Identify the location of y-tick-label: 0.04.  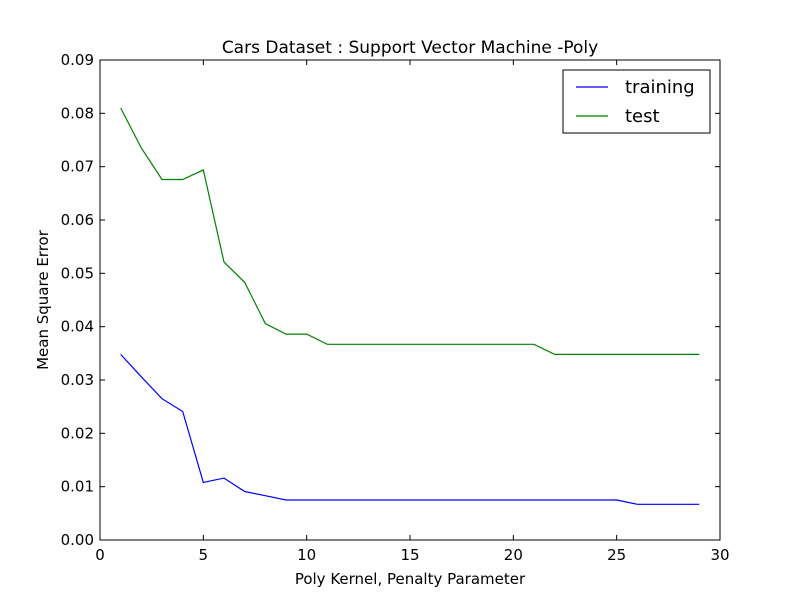
(77, 327).